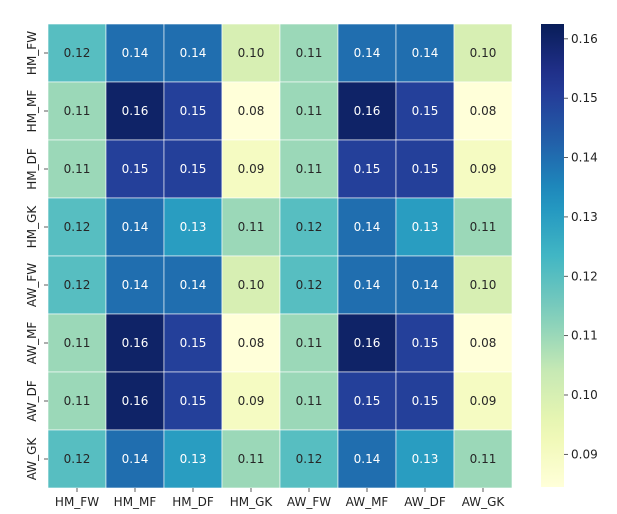  I want to click on colorbar-tick-label: 0.13, so click(584, 217).